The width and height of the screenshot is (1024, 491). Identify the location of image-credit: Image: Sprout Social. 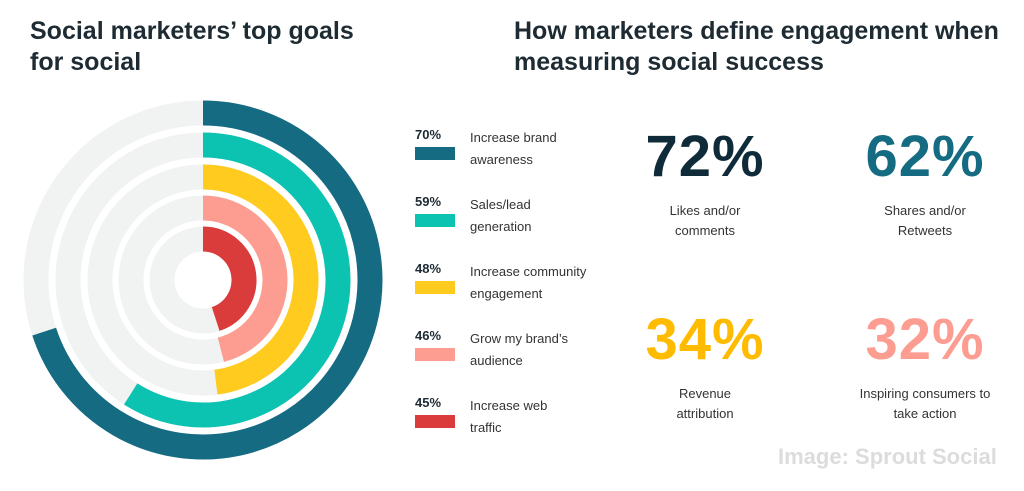
(887, 456).